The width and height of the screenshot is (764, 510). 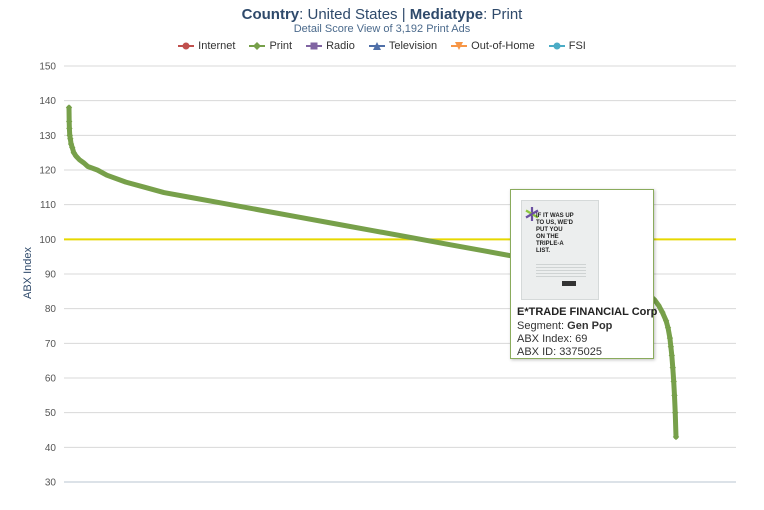 What do you see at coordinates (459, 46) in the screenshot?
I see `triangle-down-marker-icon` at bounding box center [459, 46].